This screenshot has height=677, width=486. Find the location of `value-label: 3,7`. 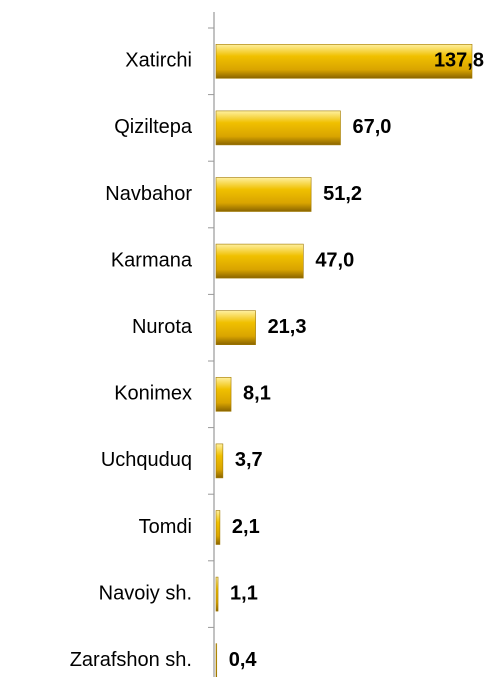

value-label: 3,7 is located at coordinates (249, 460).